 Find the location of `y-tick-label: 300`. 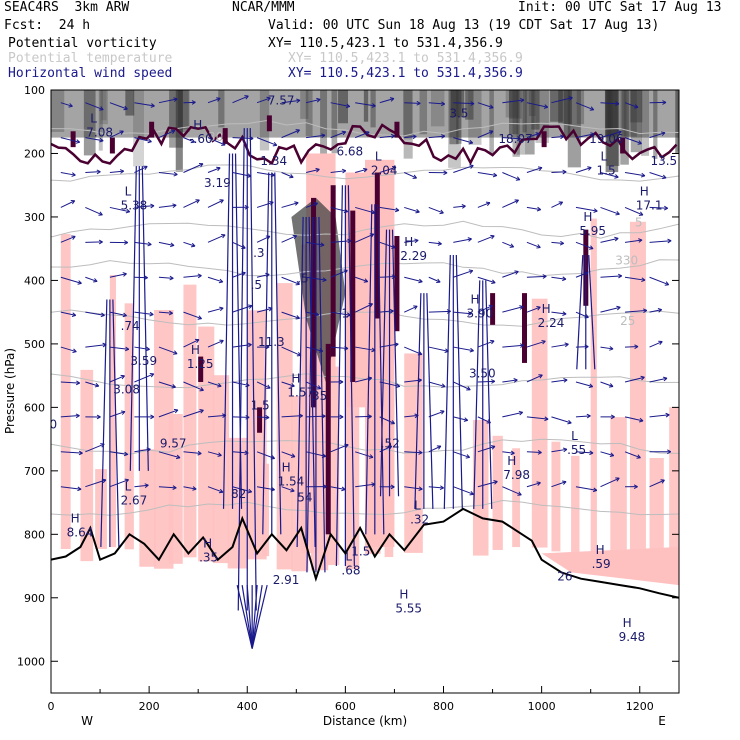

y-tick-label: 300 is located at coordinates (34, 217).